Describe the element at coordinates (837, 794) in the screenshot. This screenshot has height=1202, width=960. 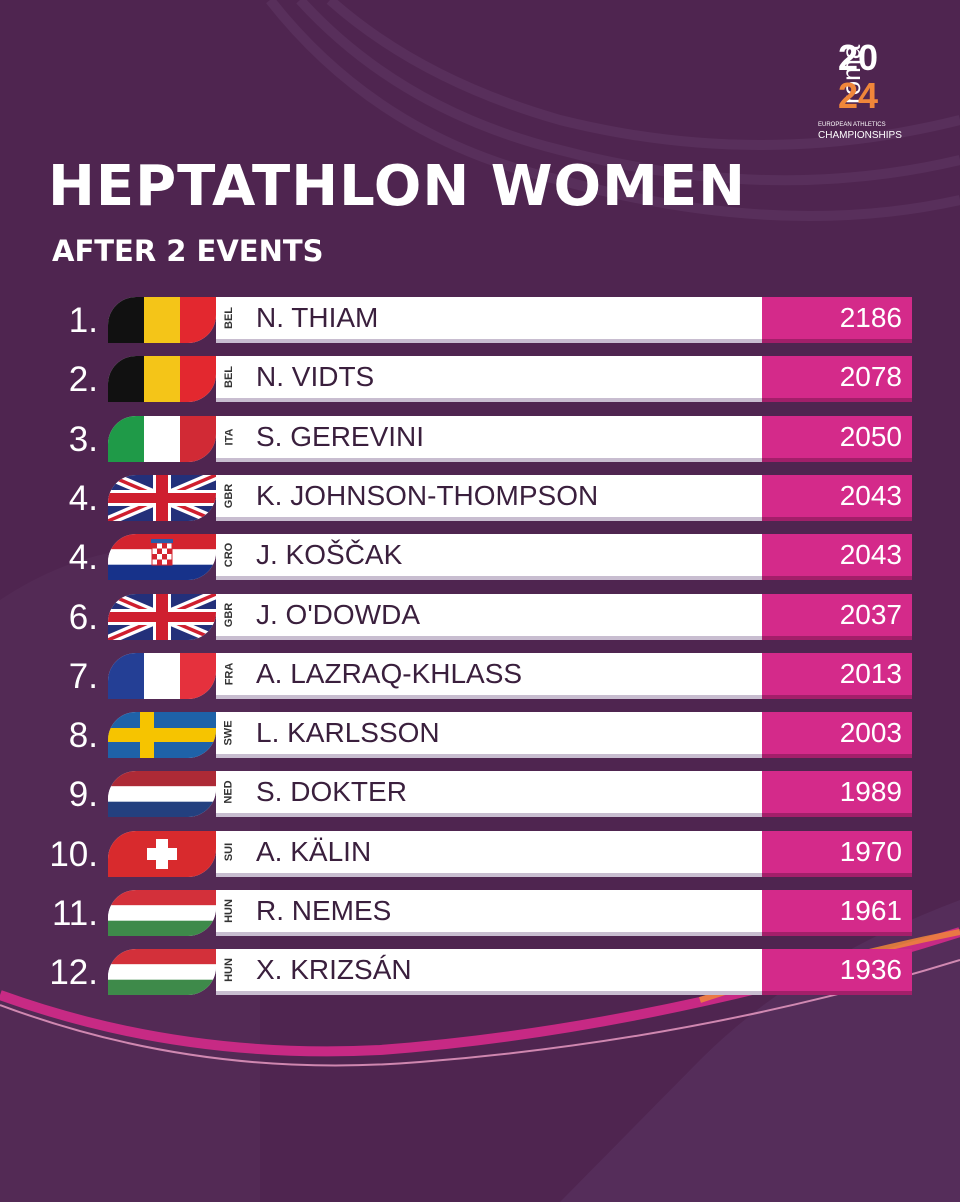
I see `points-box: 1989` at that location.